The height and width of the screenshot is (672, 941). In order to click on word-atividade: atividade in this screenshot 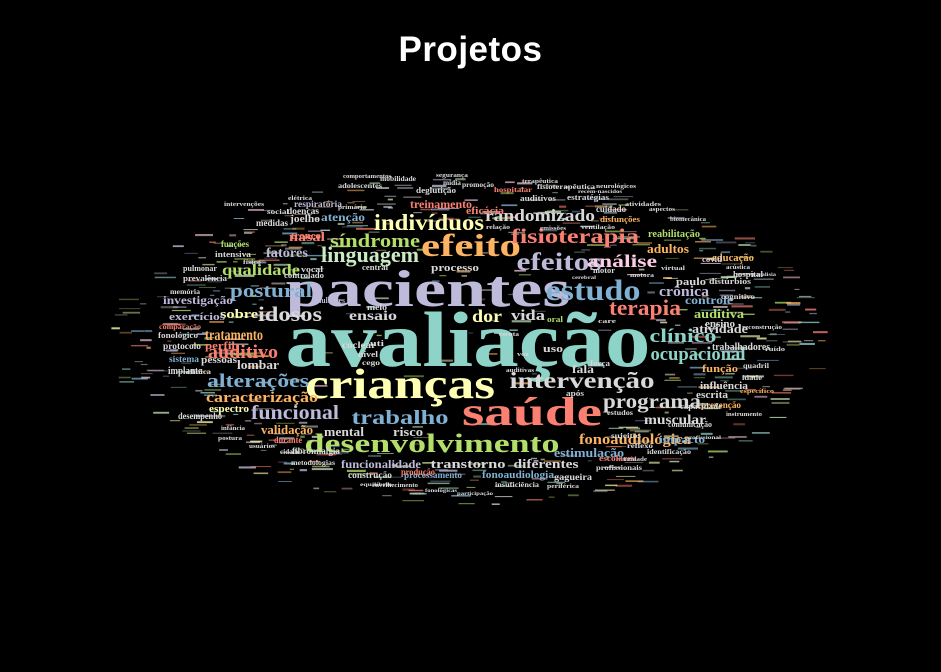, I will do `click(720, 328)`.